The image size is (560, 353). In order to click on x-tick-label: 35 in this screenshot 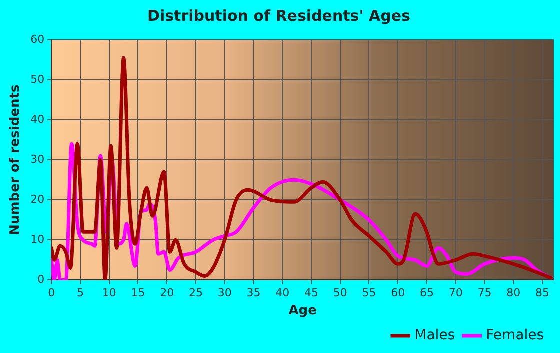, I will do `click(253, 293)`.